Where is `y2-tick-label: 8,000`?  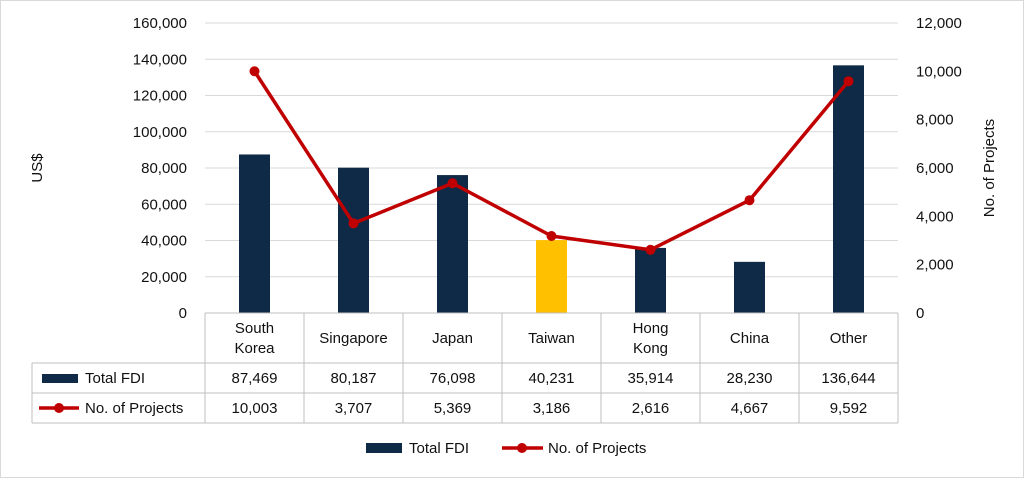
y2-tick-label: 8,000 is located at coordinates (935, 120).